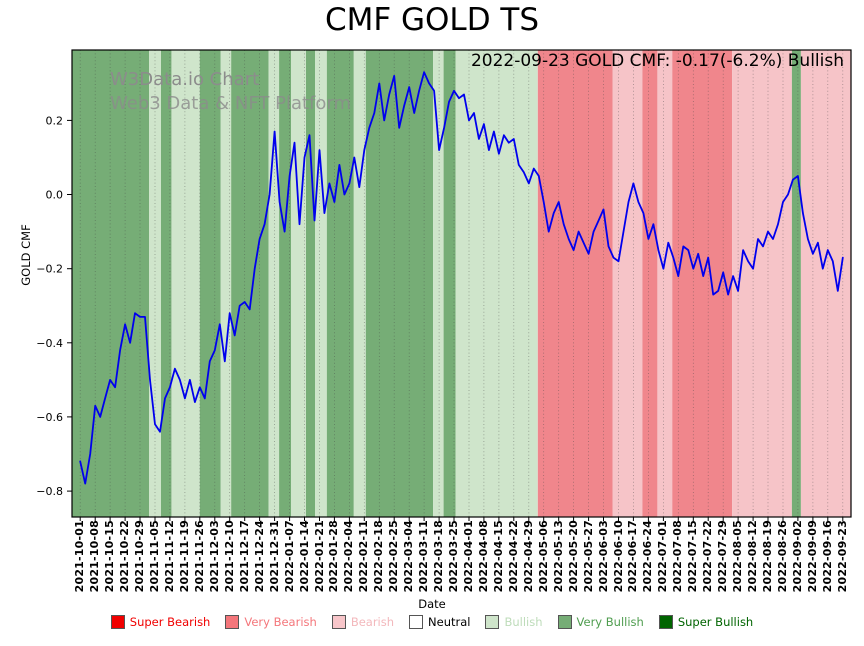  Describe the element at coordinates (498, 556) in the screenshot. I see `x-tick-label: 2022-04-15` at that location.